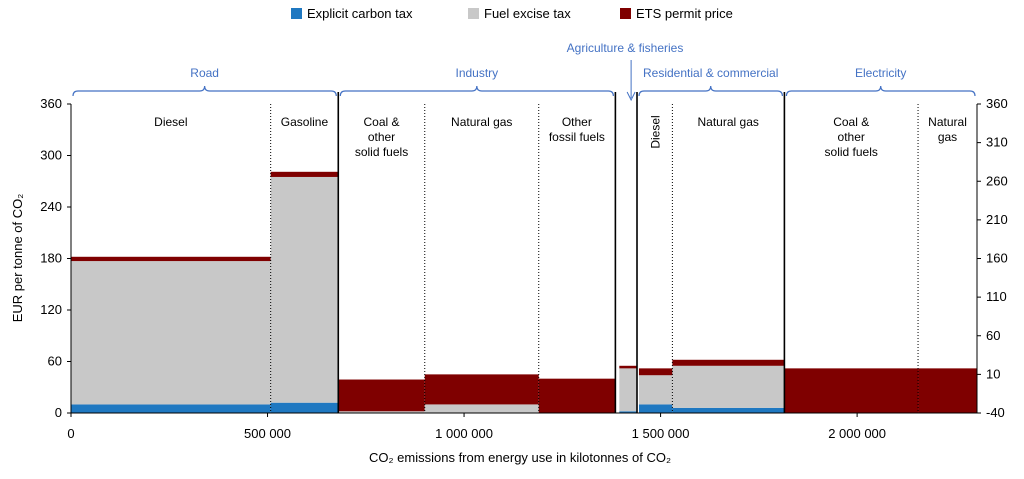 This screenshot has width=1024, height=479. I want to click on y2-tick-label-4: 110, so click(996, 296).